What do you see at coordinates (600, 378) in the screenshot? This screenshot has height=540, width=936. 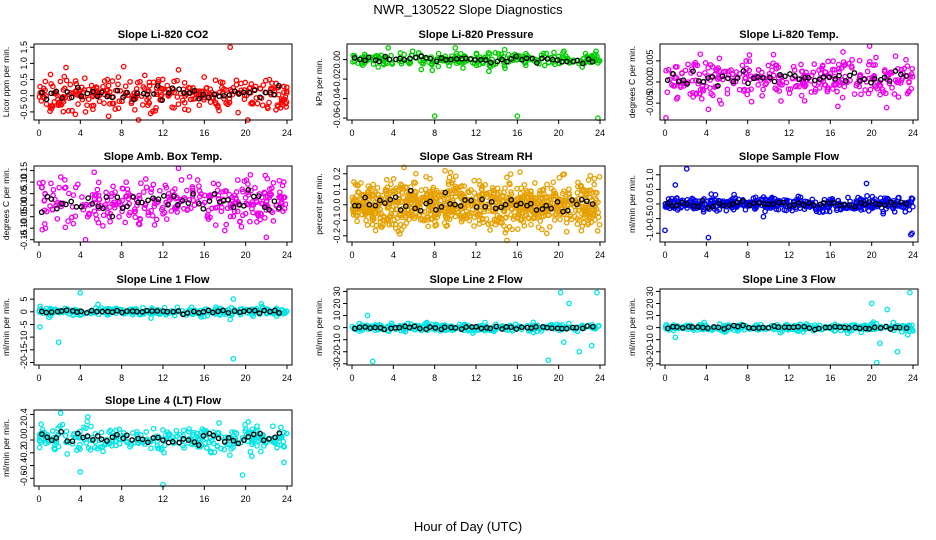 I see `x-tick-label: 24` at bounding box center [600, 378].